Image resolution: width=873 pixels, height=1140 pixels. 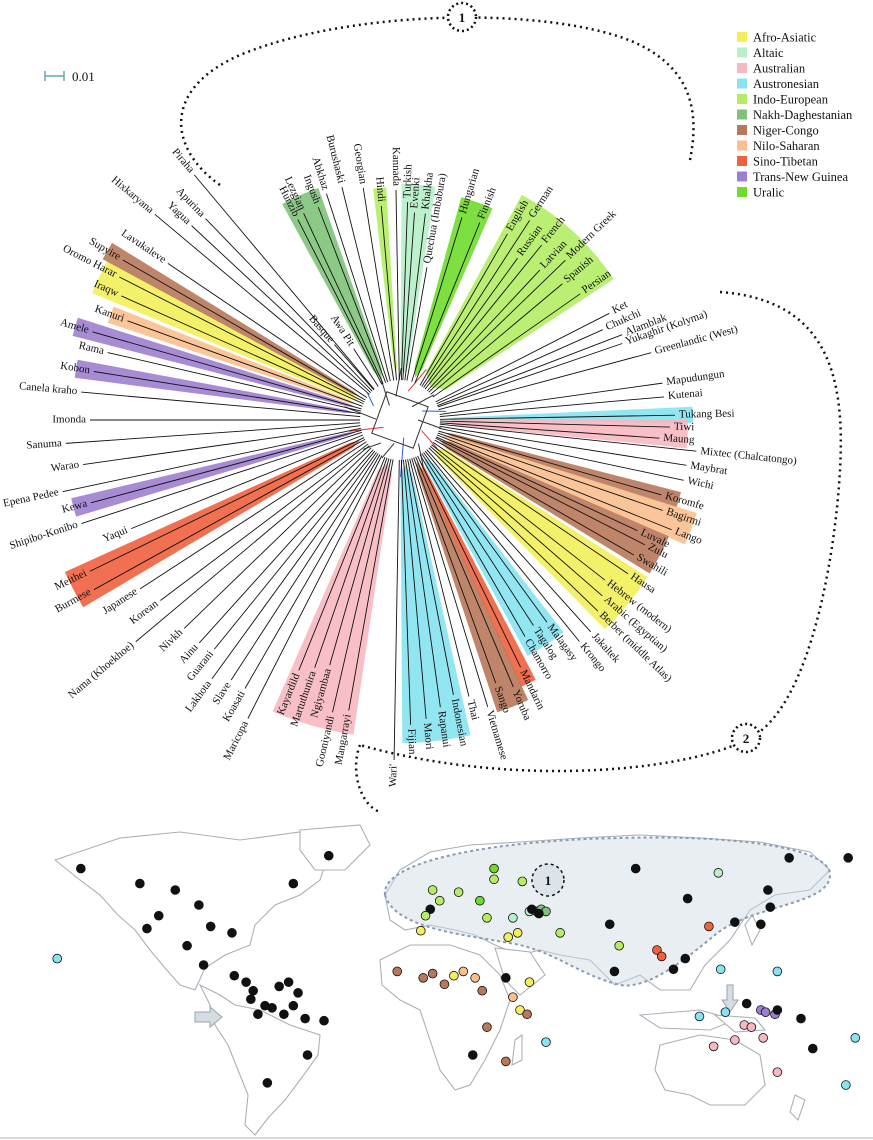 What do you see at coordinates (371, 585) in the screenshot?
I see `branch-mangarrayi` at bounding box center [371, 585].